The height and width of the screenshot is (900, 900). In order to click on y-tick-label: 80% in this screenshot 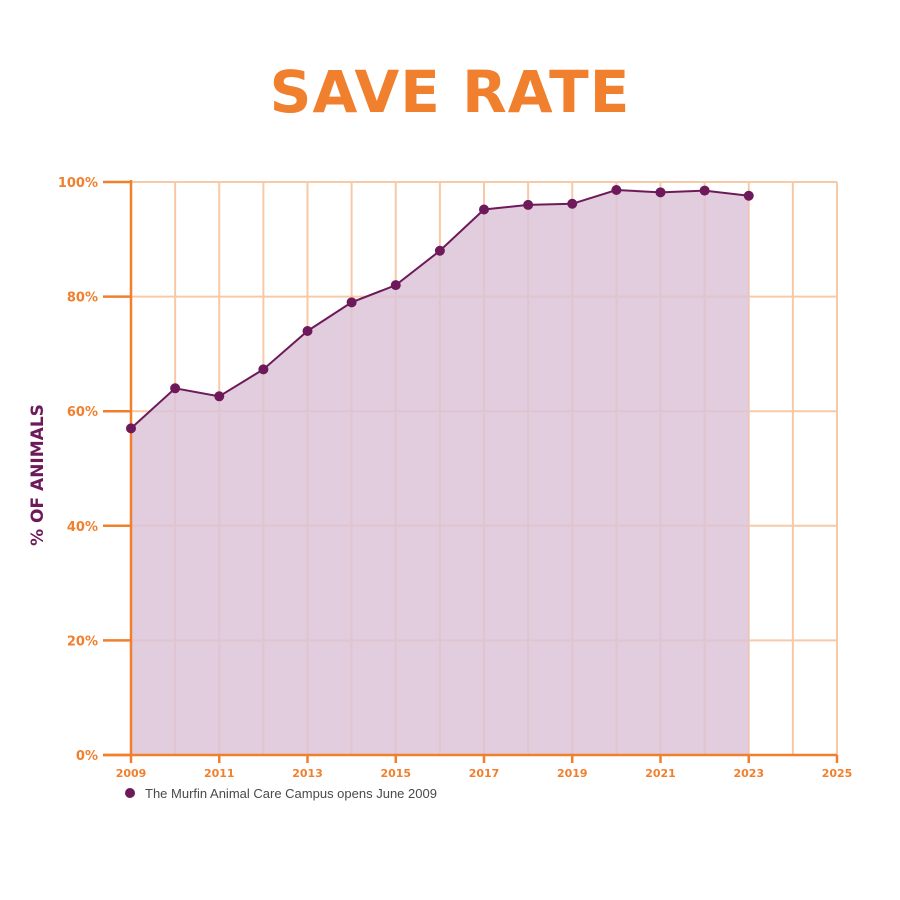, I will do `click(82, 298)`.